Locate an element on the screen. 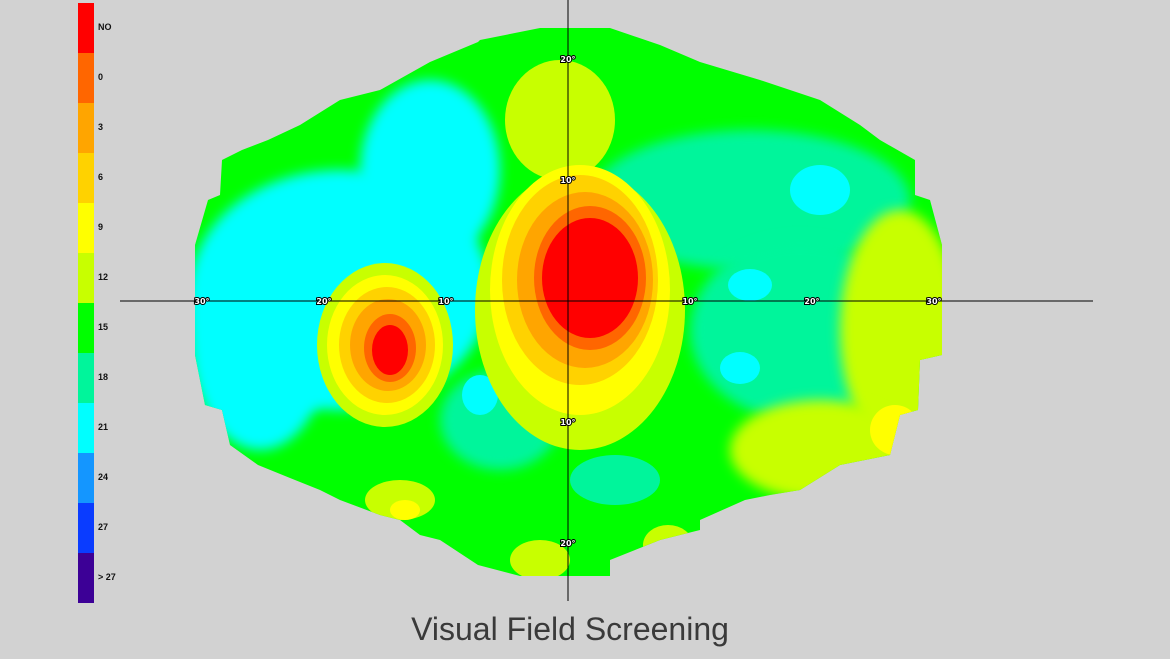  legend-item: 6 is located at coordinates (108, 178).